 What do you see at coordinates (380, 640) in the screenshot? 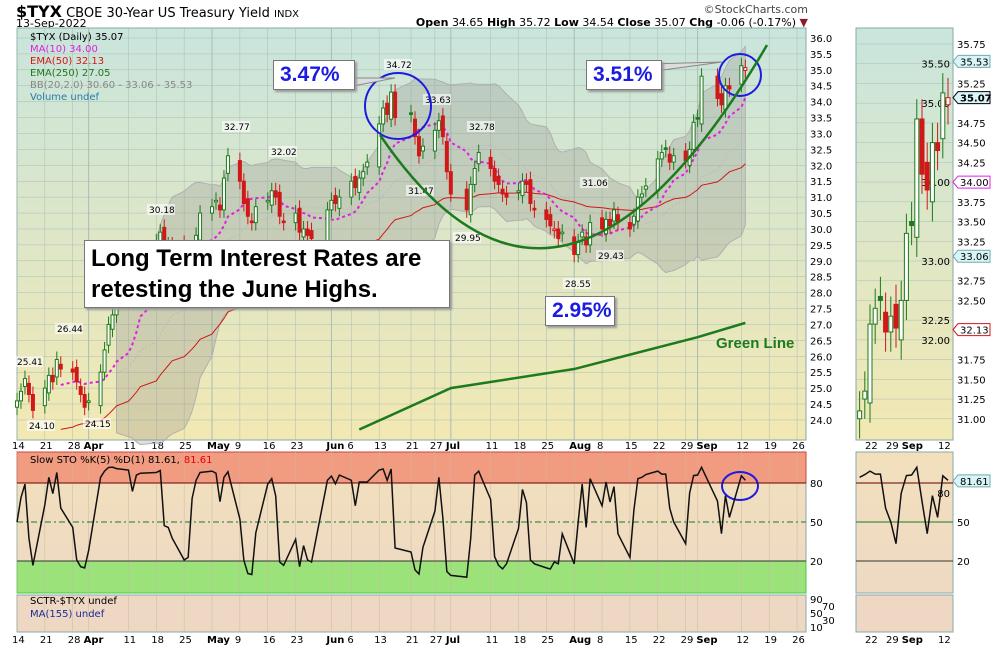
I see `date-tick: 13` at bounding box center [380, 640].